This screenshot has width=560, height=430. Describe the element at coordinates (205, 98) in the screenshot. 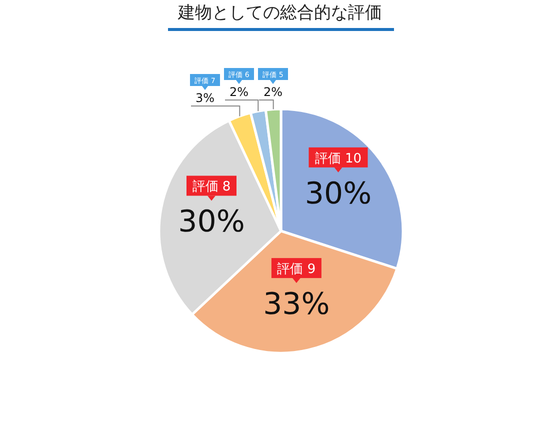

I see `data-label: 3%` at that location.